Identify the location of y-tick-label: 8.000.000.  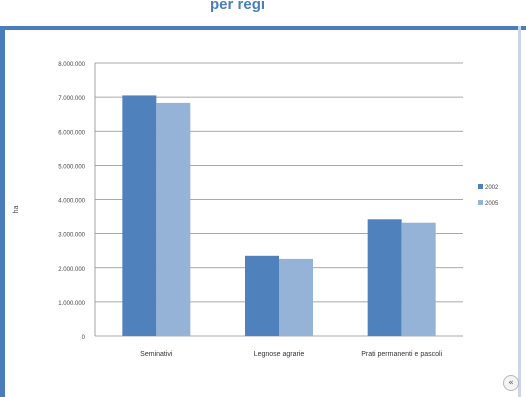
(71, 65).